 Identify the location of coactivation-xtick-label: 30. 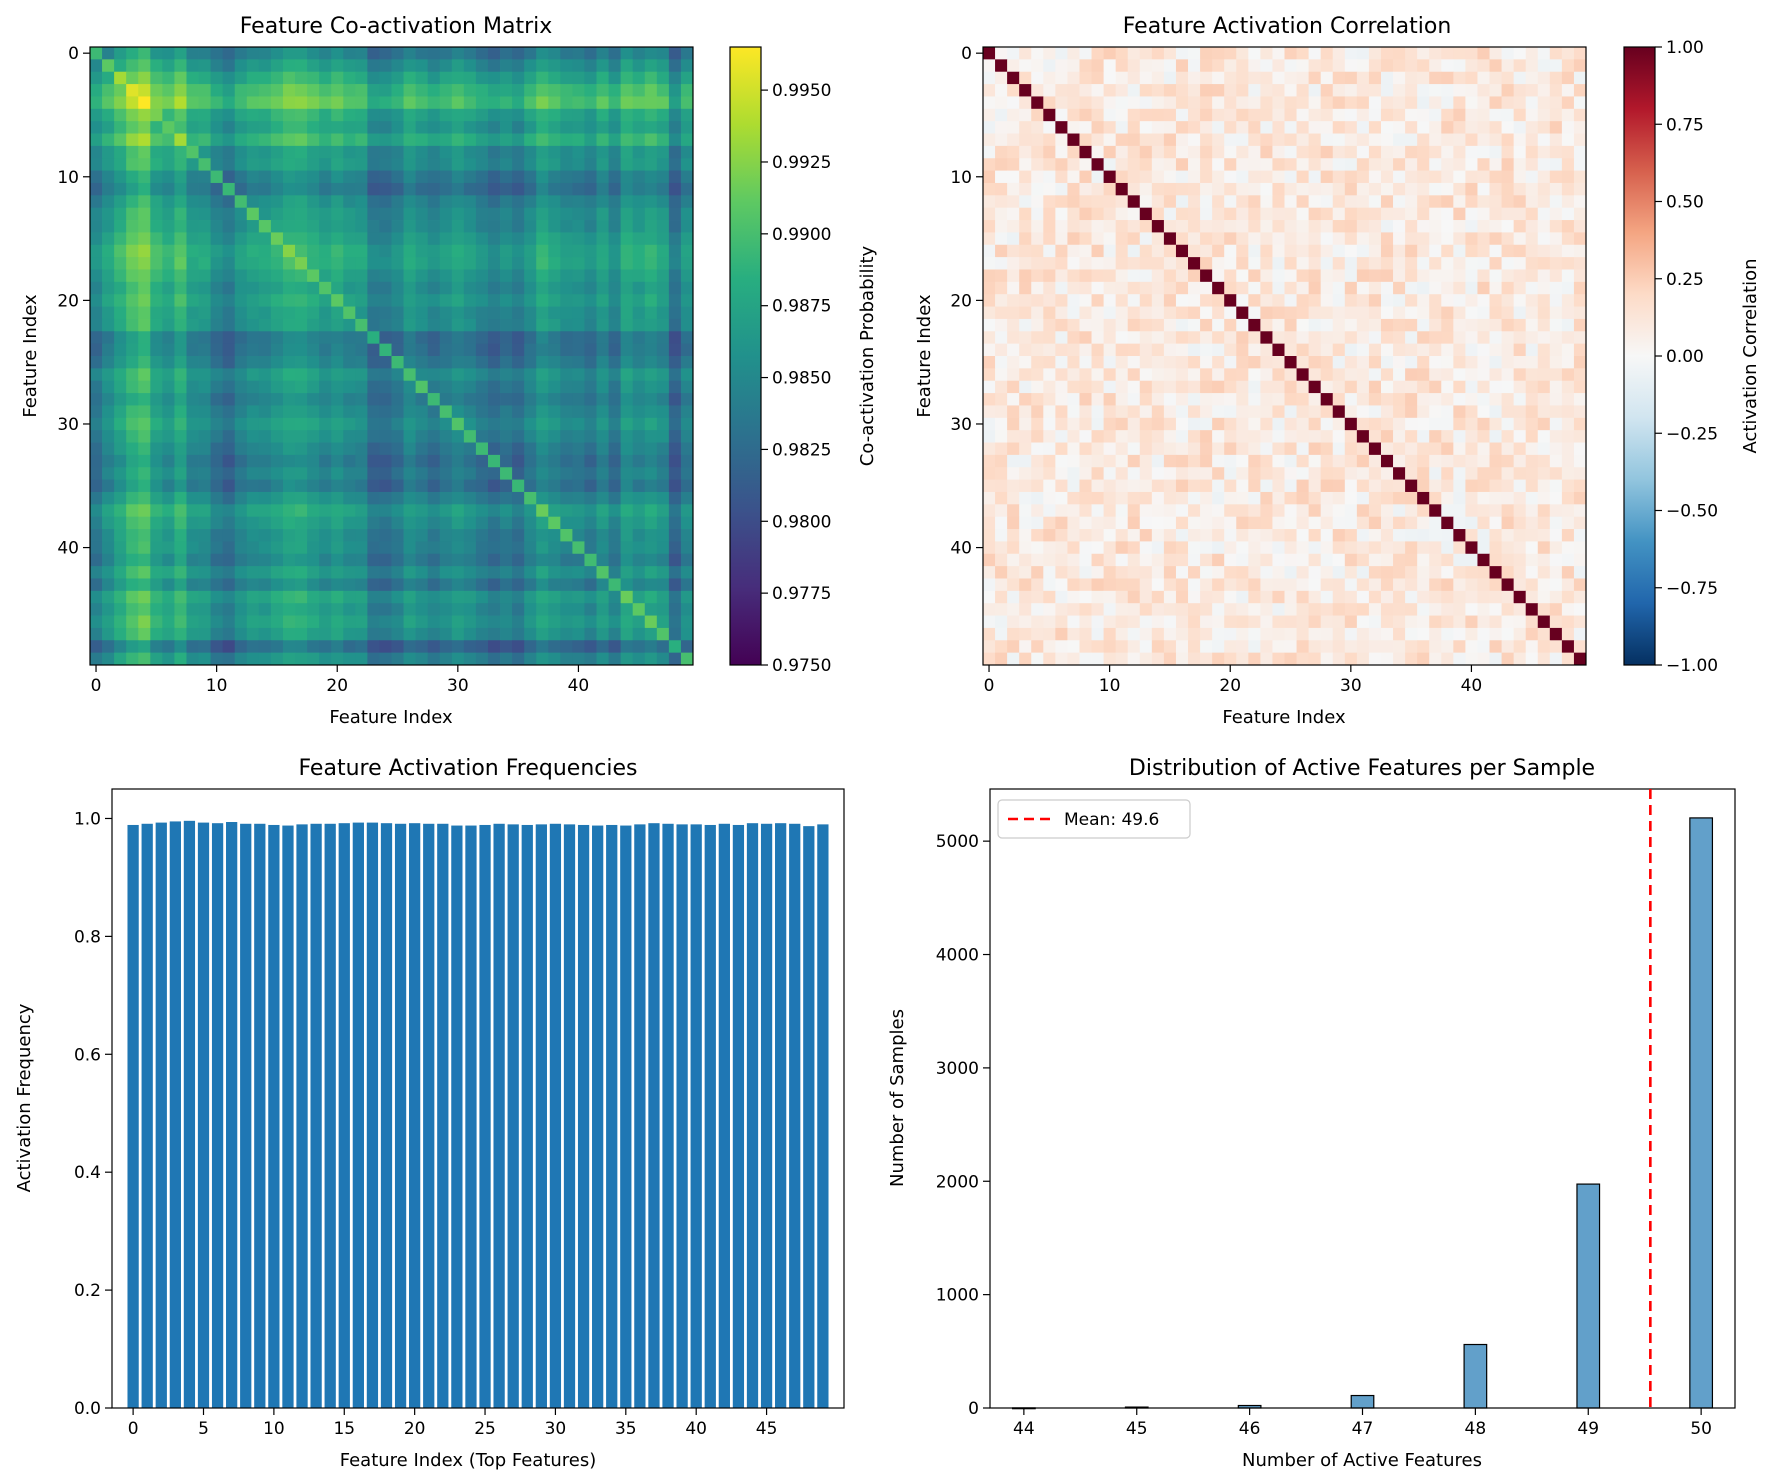
(458, 686).